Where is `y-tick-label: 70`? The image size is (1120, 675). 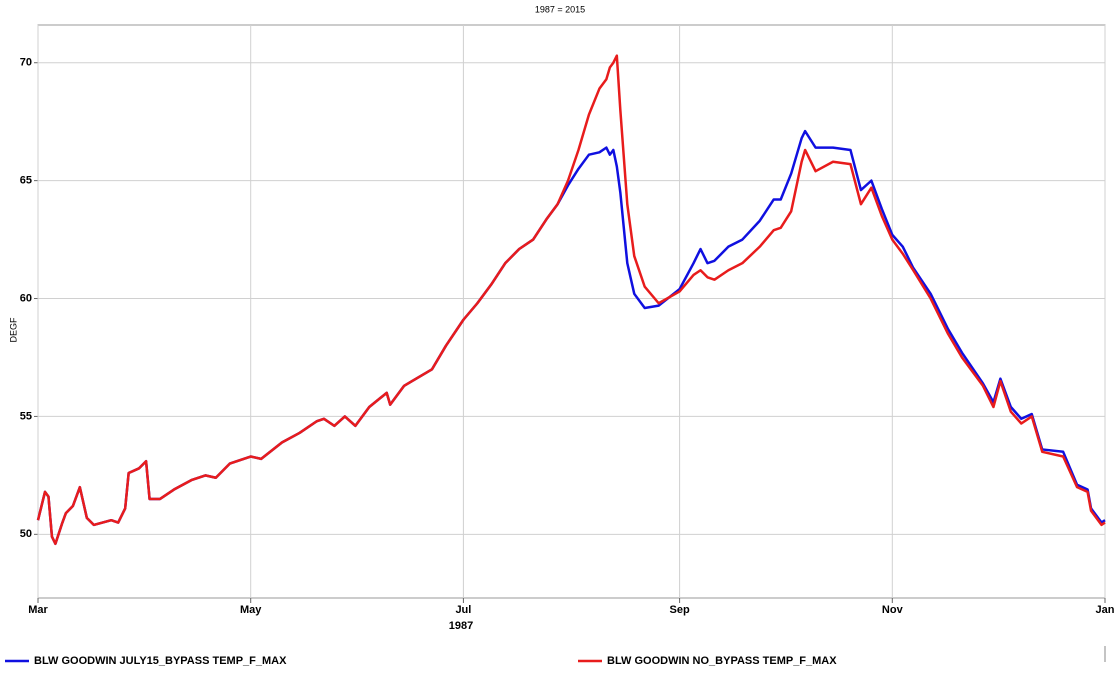 y-tick-label: 70 is located at coordinates (26, 63).